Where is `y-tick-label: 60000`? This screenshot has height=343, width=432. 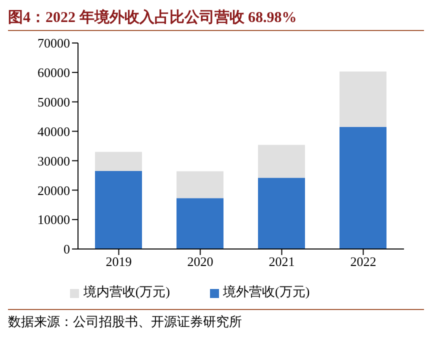
y-tick-label: 60000 is located at coordinates (54, 72).